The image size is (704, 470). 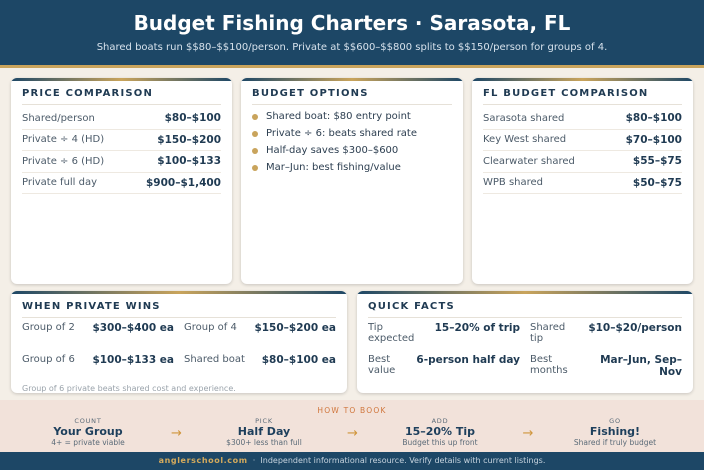 I want to click on list-item: Half-day saves $300–$600, so click(x=352, y=150).